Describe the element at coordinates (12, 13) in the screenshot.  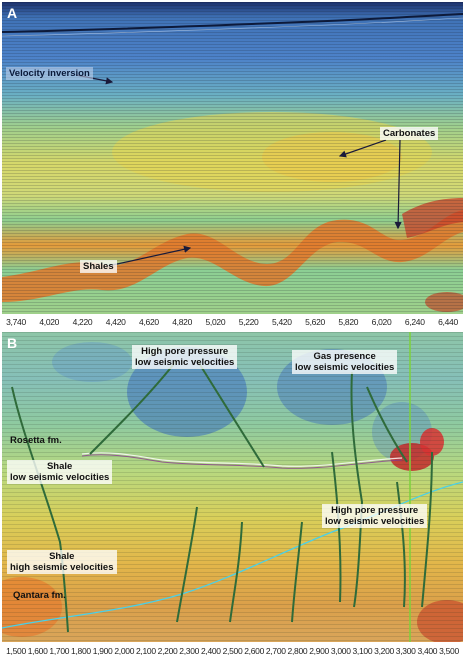
I see `panel-letter-a: A` at that location.